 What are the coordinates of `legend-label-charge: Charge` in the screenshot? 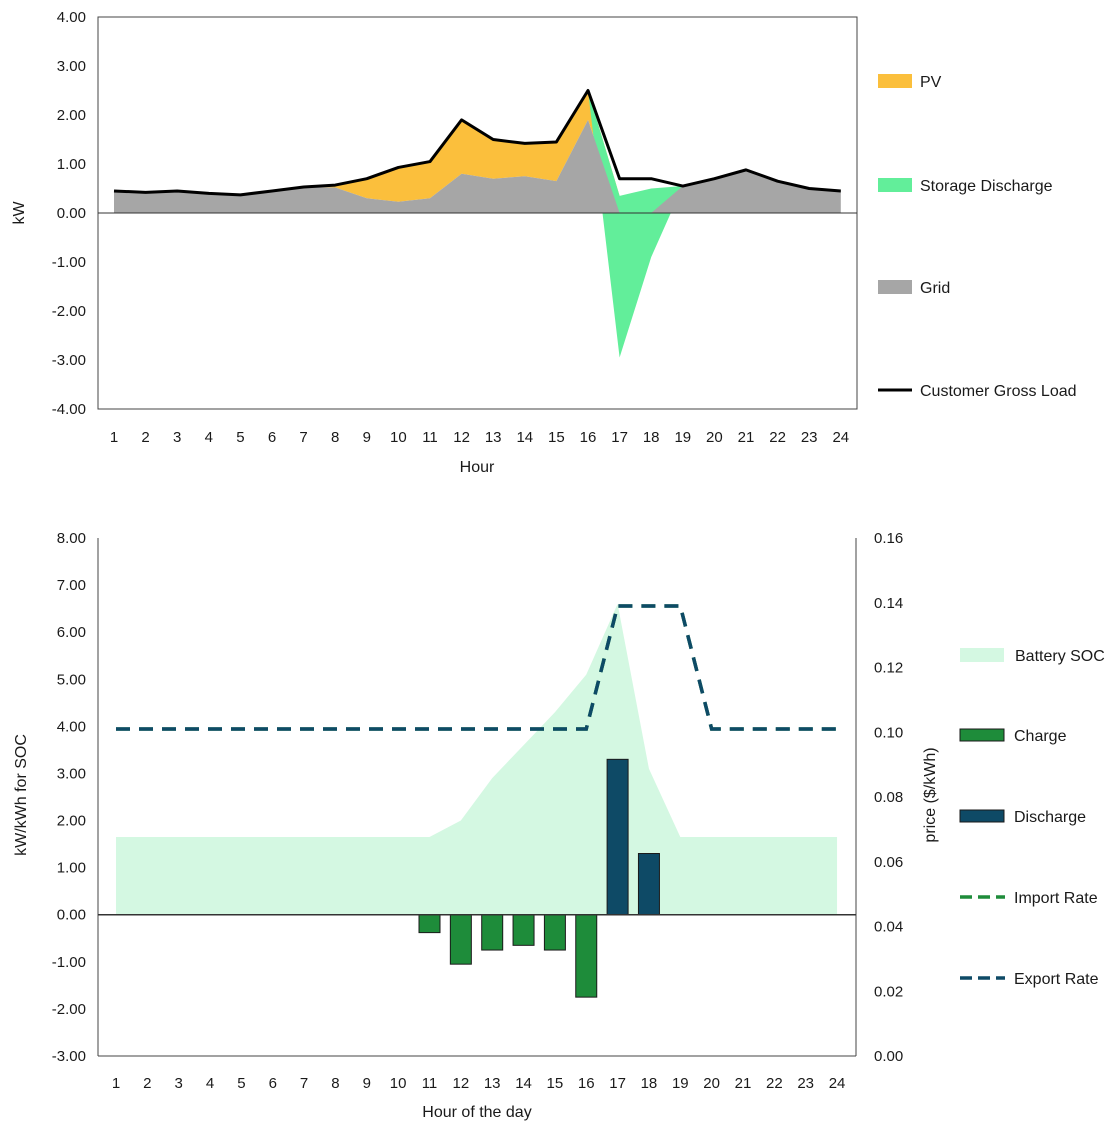 It's located at (1040, 736).